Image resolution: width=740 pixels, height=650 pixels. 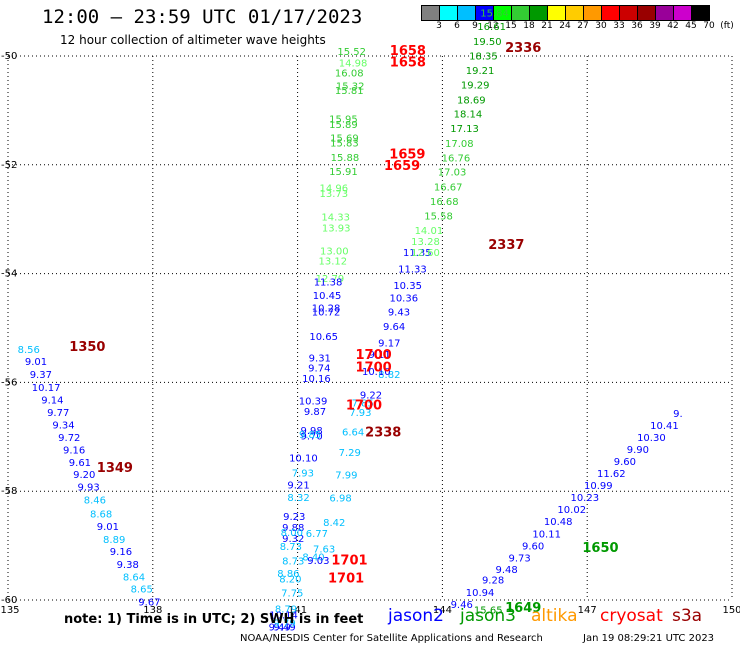 What do you see at coordinates (350, 87) in the screenshot?
I see `wave-height-label: 15.32` at bounding box center [350, 87].